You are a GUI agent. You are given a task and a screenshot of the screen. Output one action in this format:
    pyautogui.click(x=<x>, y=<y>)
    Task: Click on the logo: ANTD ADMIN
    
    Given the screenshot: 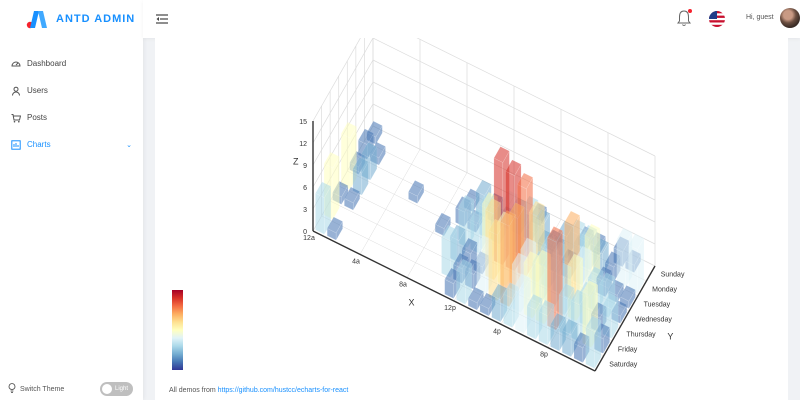 What is the action you would take?
    pyautogui.click(x=71, y=19)
    